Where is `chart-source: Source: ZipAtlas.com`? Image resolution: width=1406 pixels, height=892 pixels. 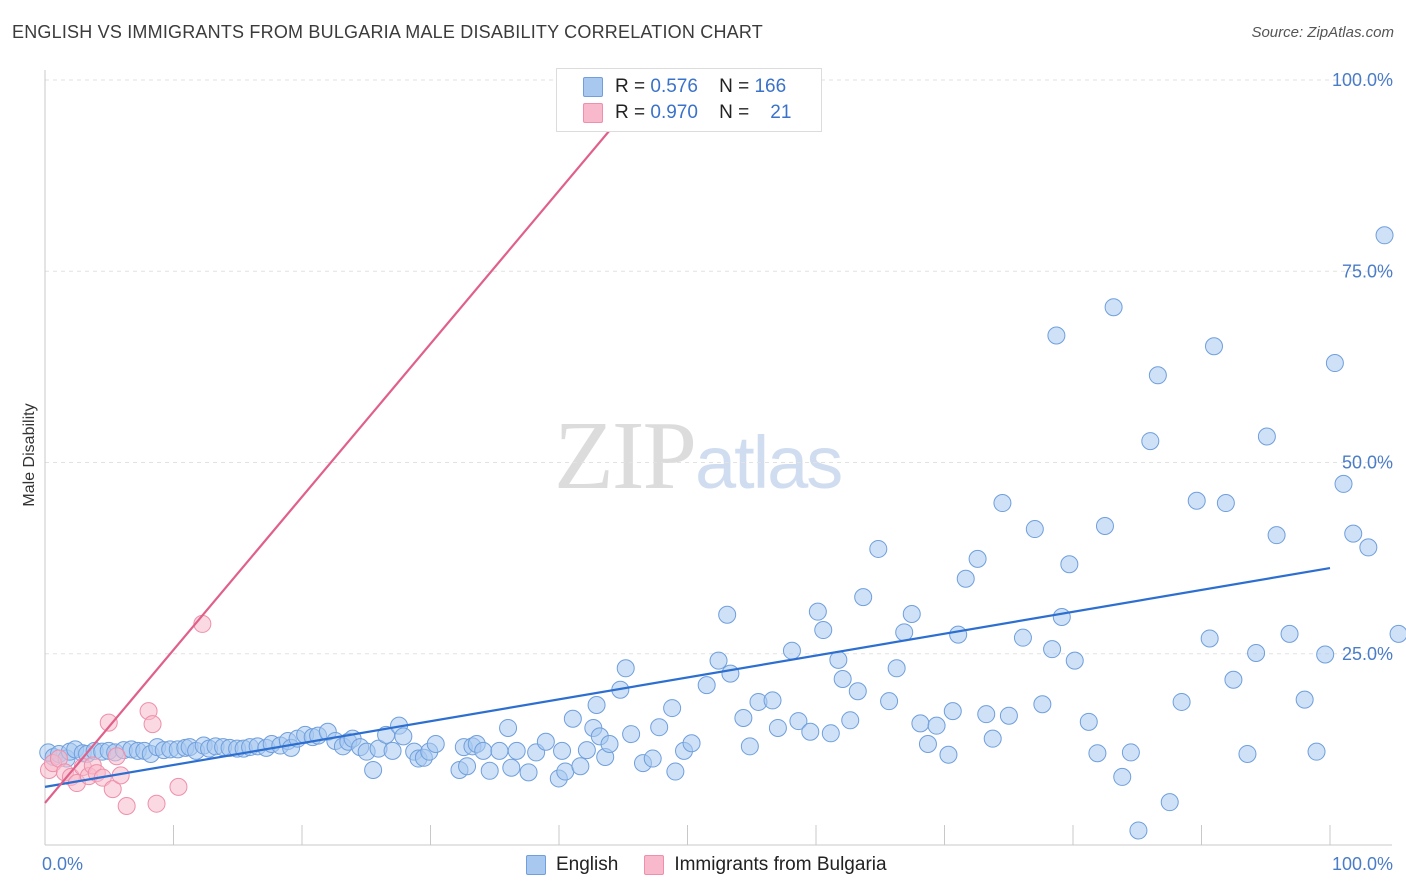 chart-source: Source: ZipAtlas.com is located at coordinates (1322, 32).